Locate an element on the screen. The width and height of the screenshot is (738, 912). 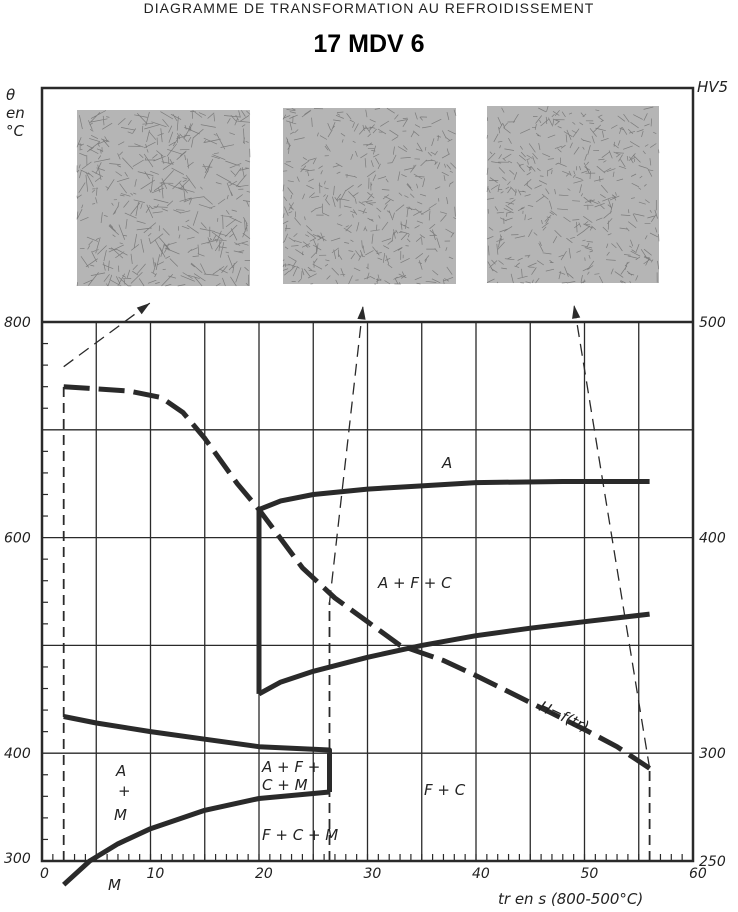
region-FC: F + C is located at coordinates (445, 790).